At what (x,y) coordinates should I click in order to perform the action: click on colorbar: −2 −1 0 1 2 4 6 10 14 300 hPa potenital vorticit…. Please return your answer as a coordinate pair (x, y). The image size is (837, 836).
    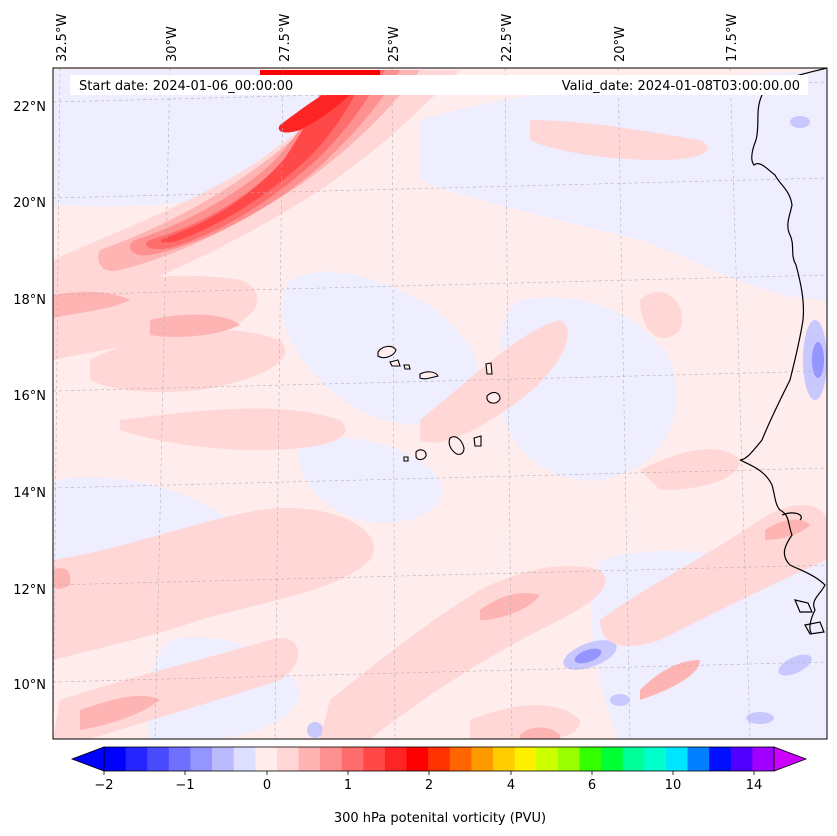
    Looking at the image, I should click on (439, 786).